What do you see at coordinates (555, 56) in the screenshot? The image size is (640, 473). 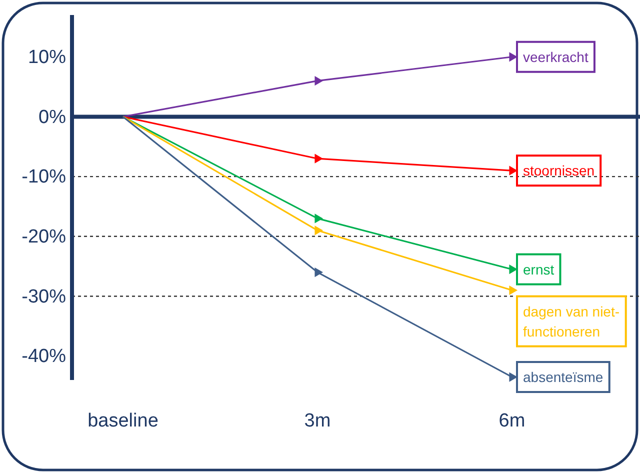 I see `series-label: veerkracht` at bounding box center [555, 56].